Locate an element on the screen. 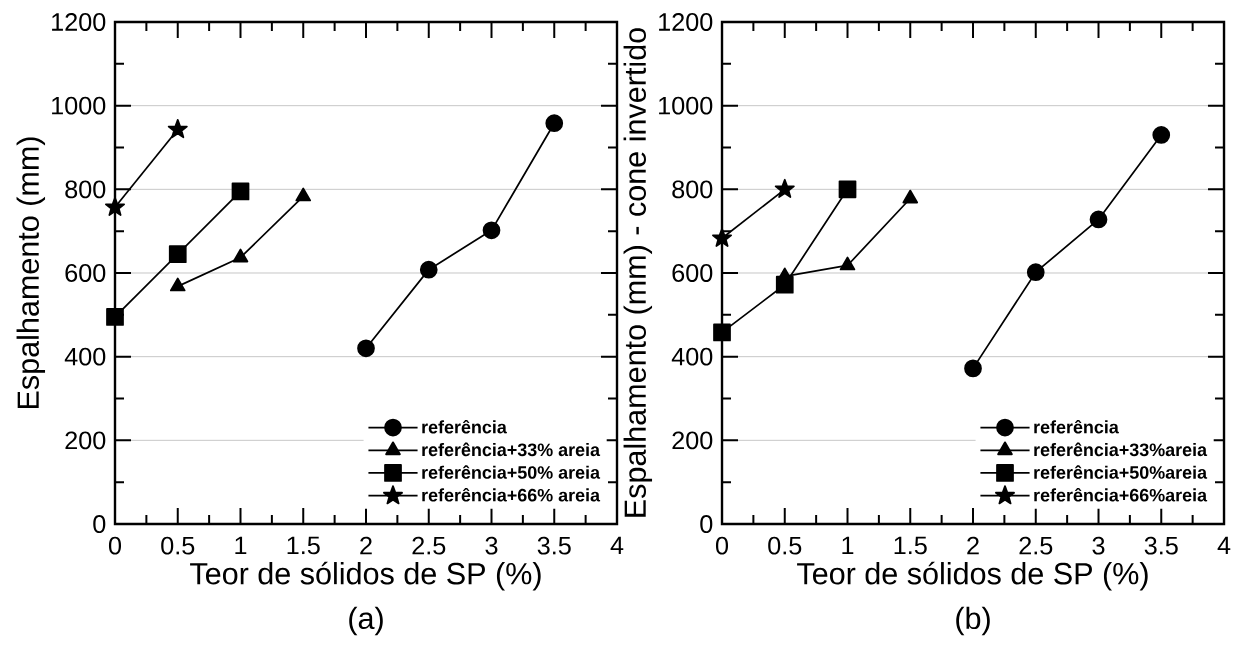 This screenshot has width=1241, height=646. legend-label: referência+66%areia is located at coordinates (1121, 494).